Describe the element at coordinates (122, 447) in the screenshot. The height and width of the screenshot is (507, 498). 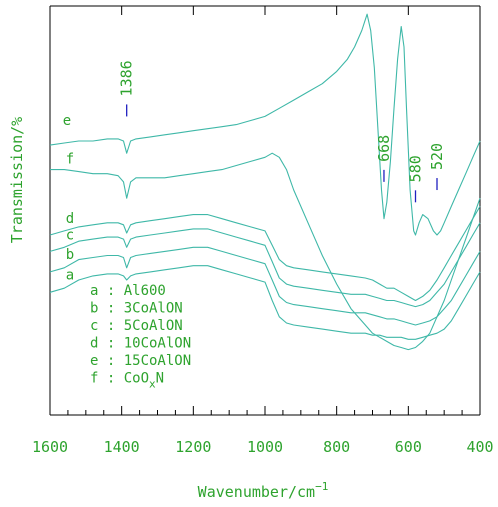
I see `x-tick-label-1400: 1400` at that location.